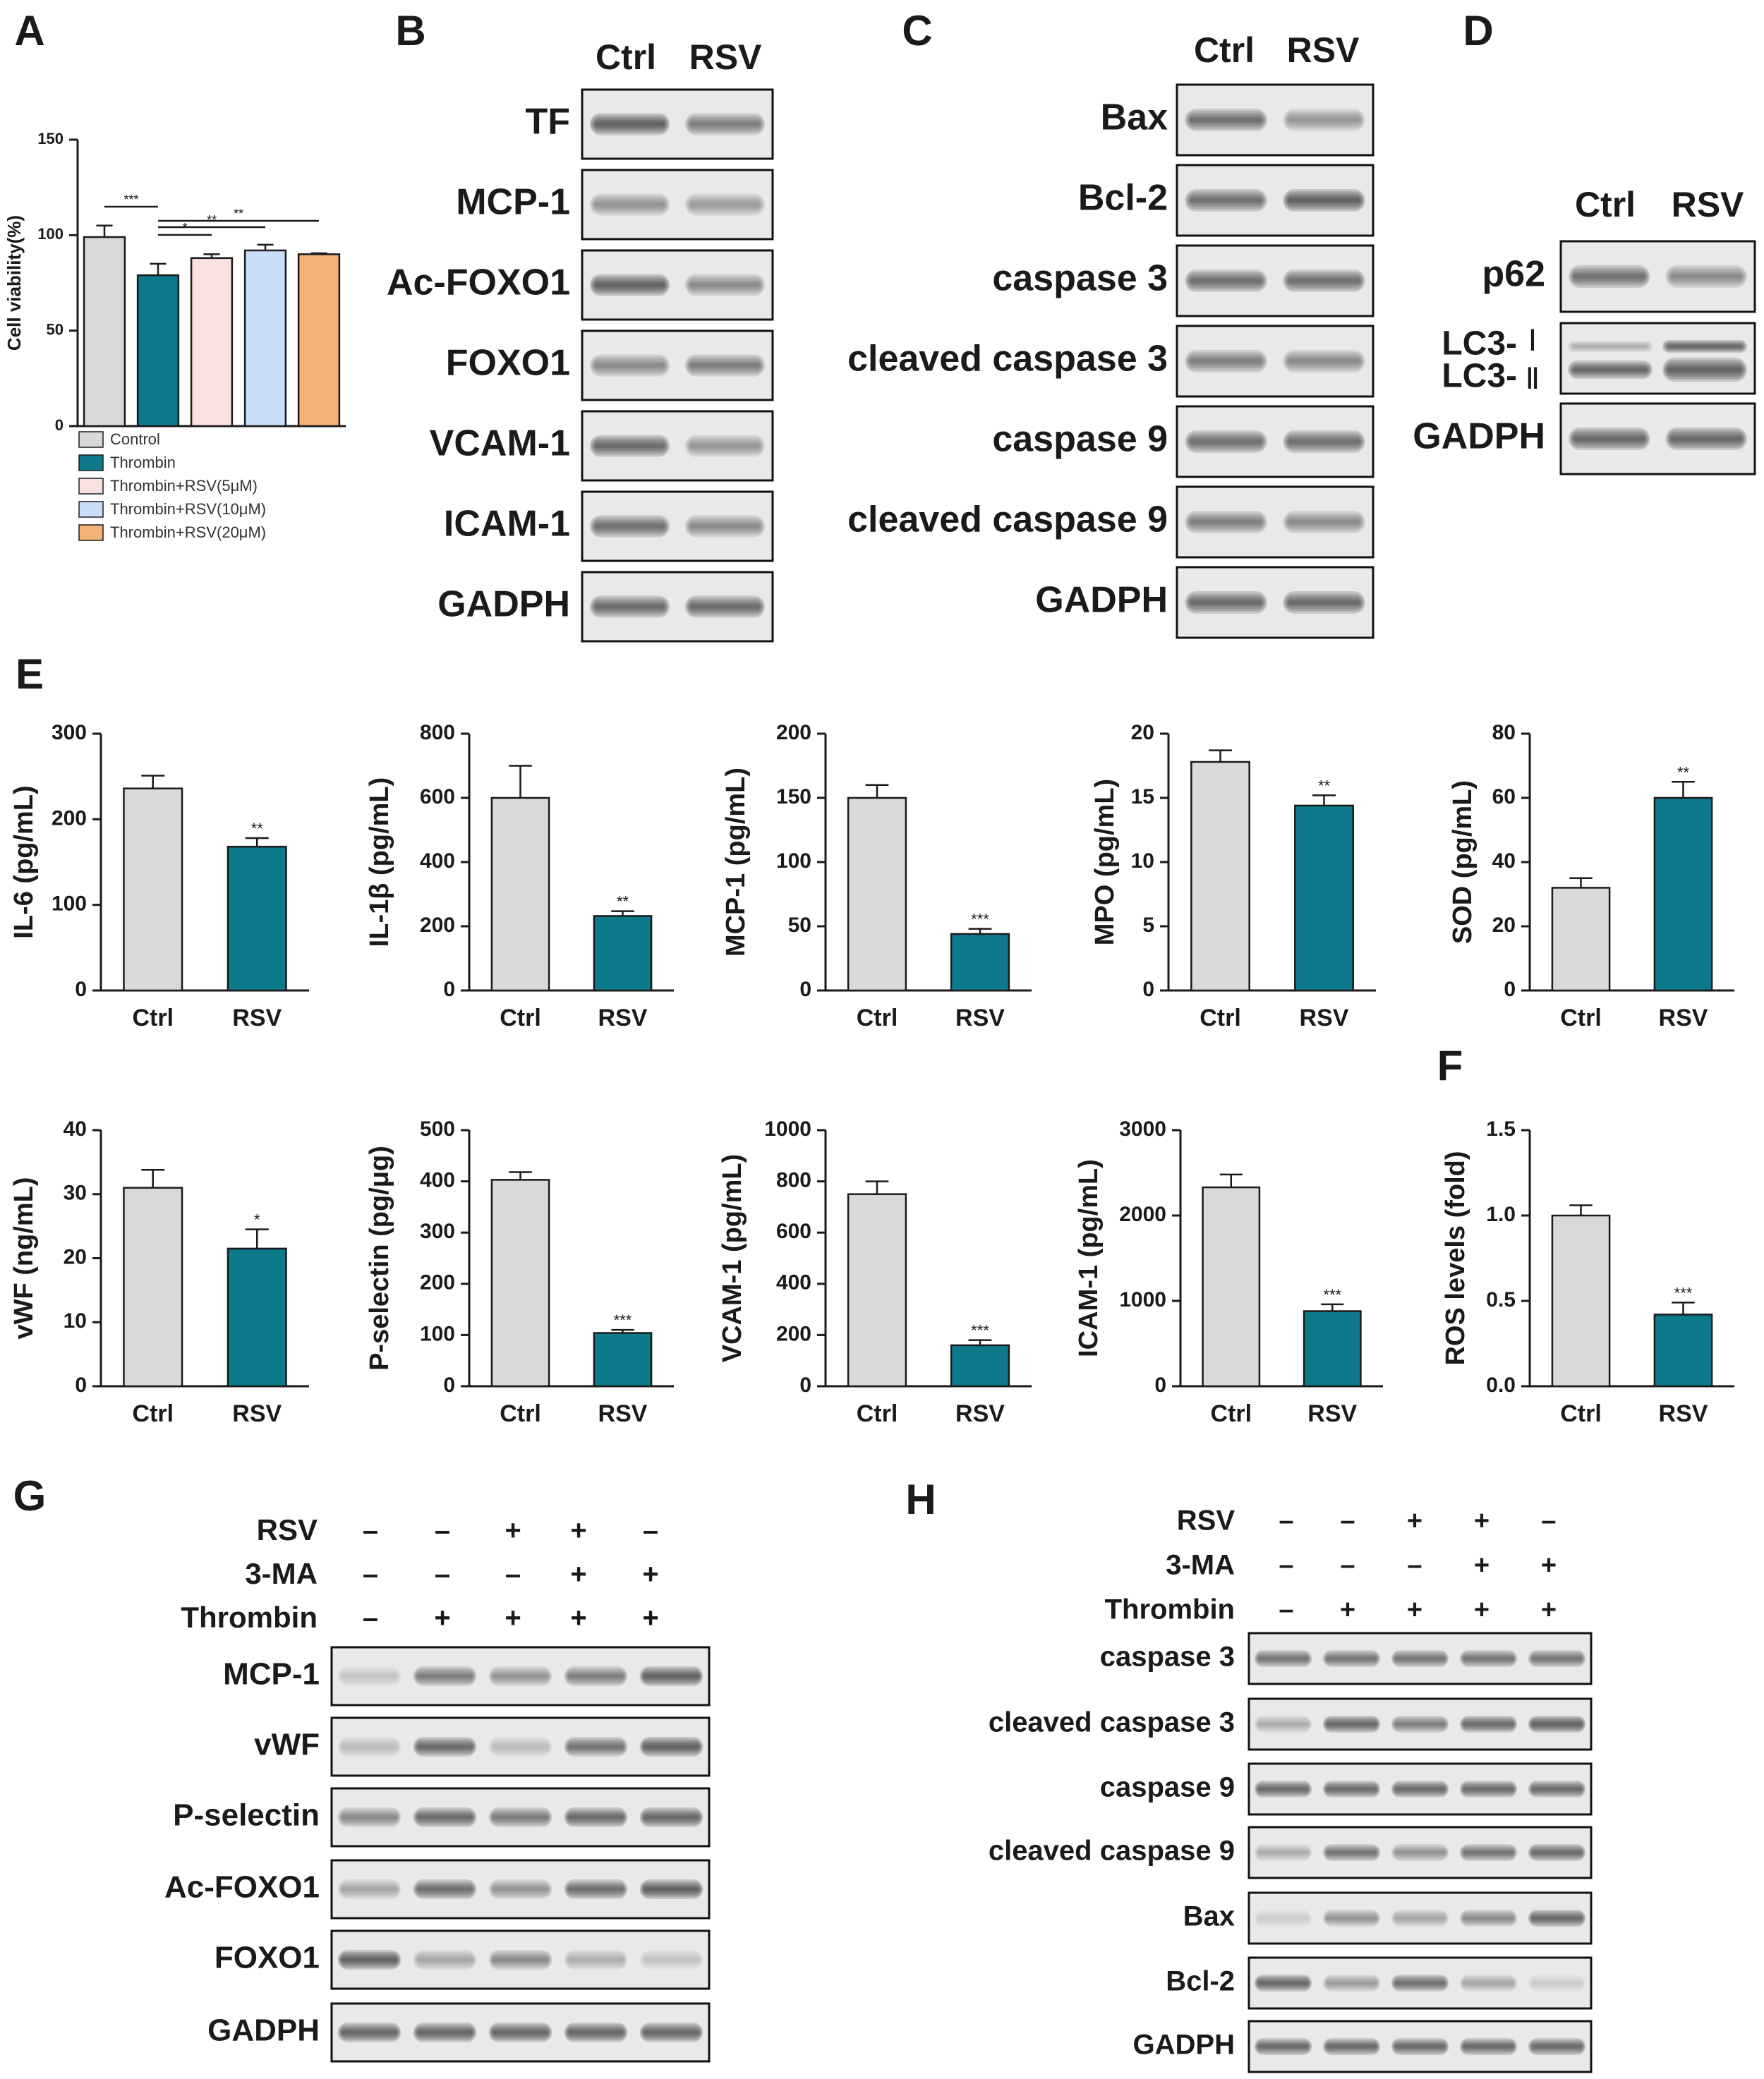  Describe the element at coordinates (980, 920) in the screenshot. I see `significance-marker: ***` at that location.